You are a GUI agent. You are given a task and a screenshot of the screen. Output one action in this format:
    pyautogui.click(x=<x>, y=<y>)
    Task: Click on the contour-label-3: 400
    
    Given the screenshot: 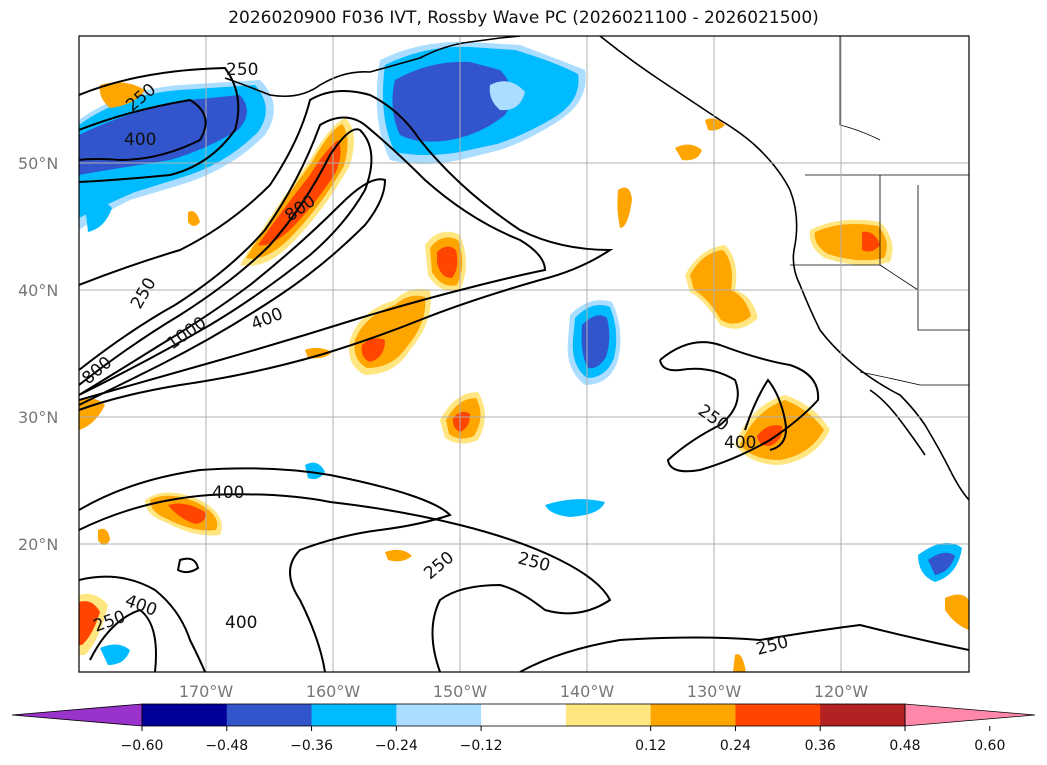 What is the action you would take?
    pyautogui.click(x=140, y=140)
    